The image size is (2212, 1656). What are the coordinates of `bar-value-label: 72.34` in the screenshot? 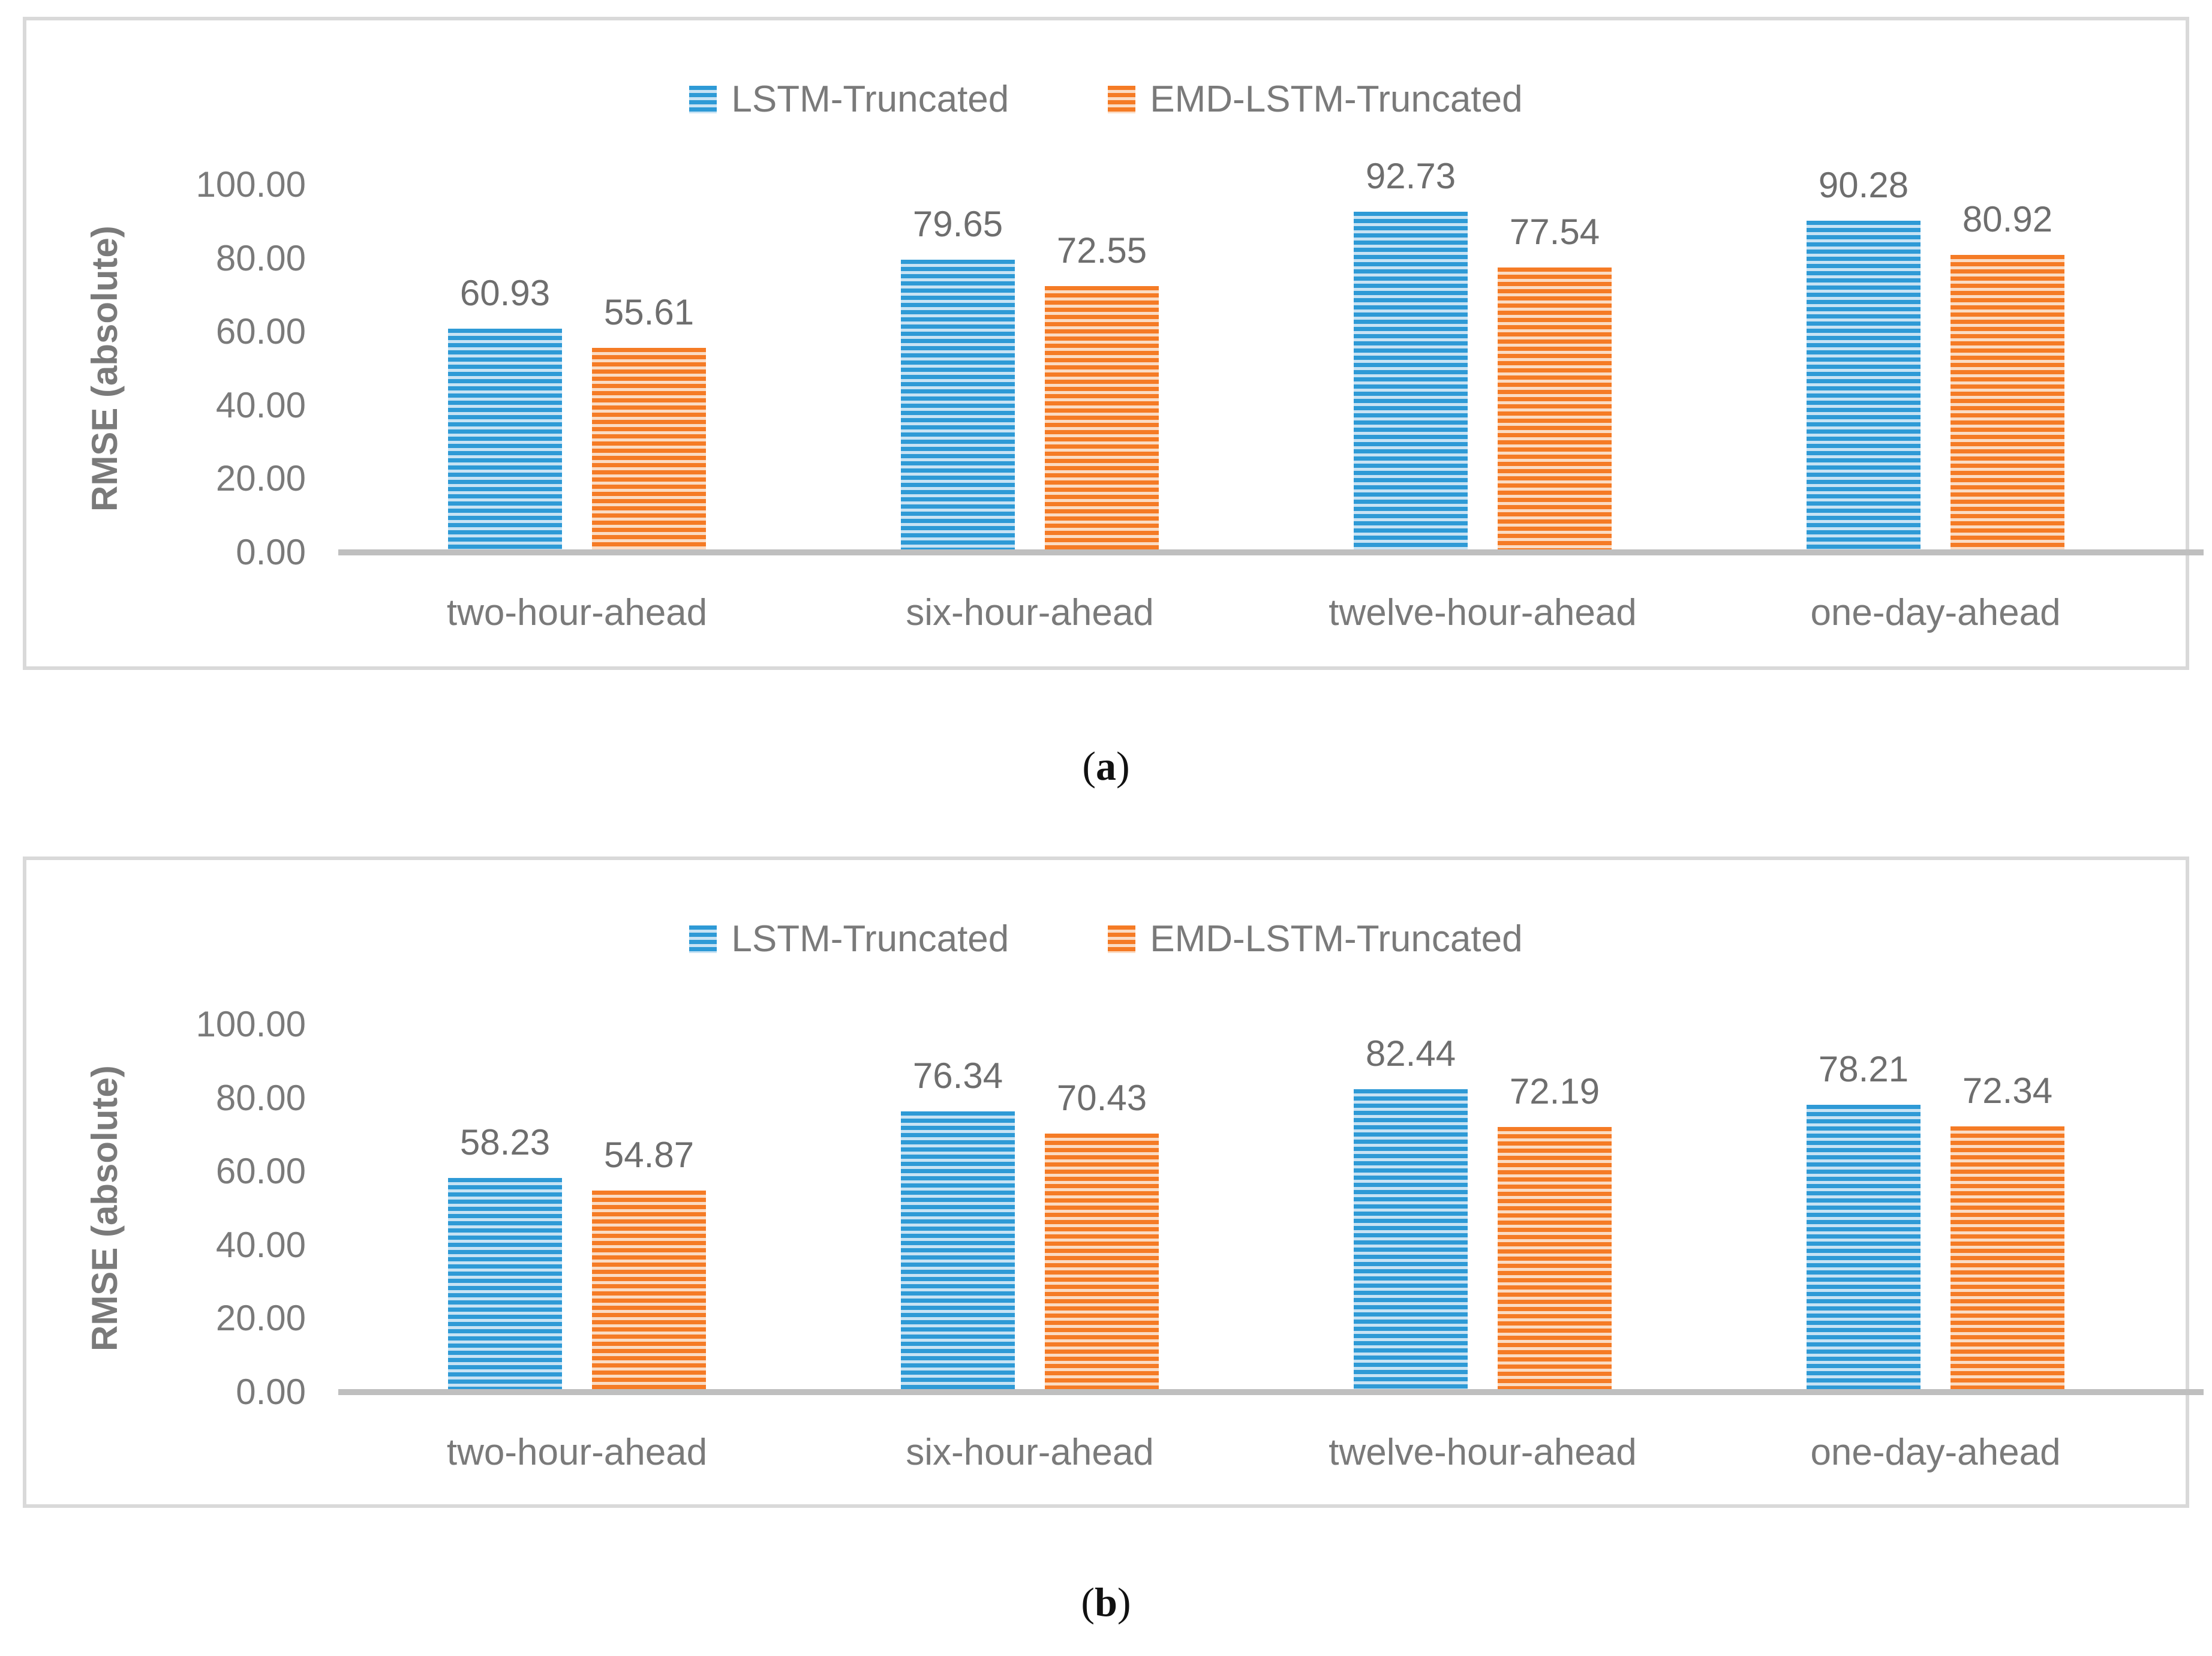 It's located at (2007, 1091).